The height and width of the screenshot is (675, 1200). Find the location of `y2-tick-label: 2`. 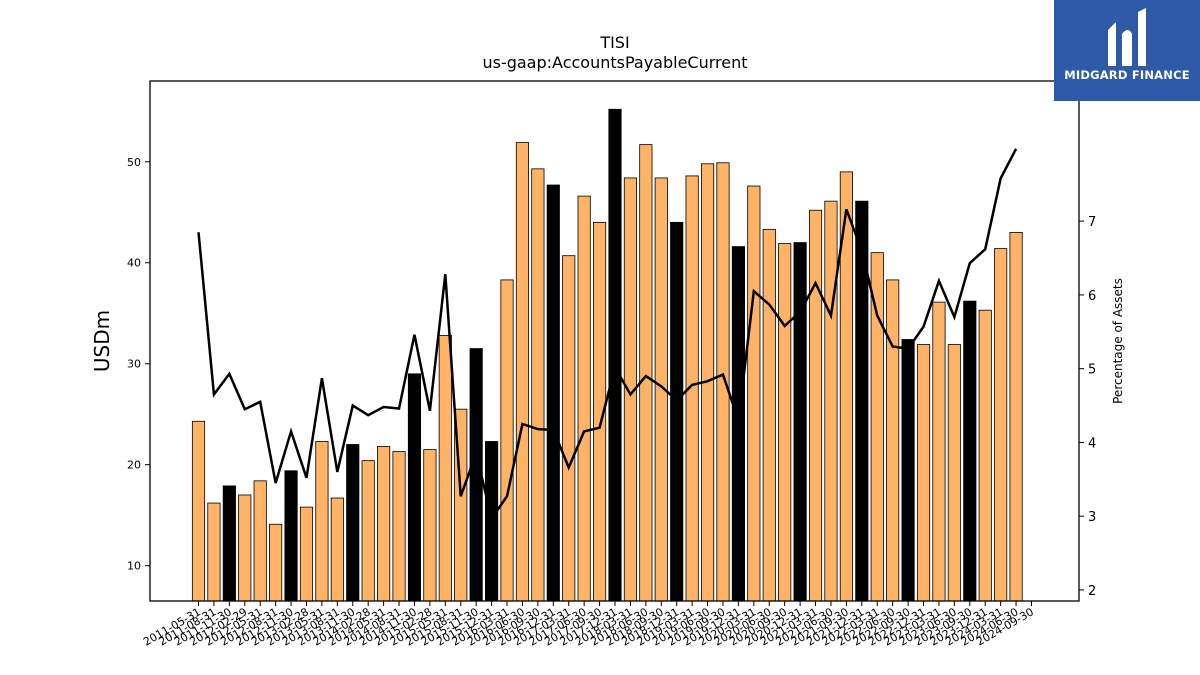

y2-tick-label: 2 is located at coordinates (1092, 591).